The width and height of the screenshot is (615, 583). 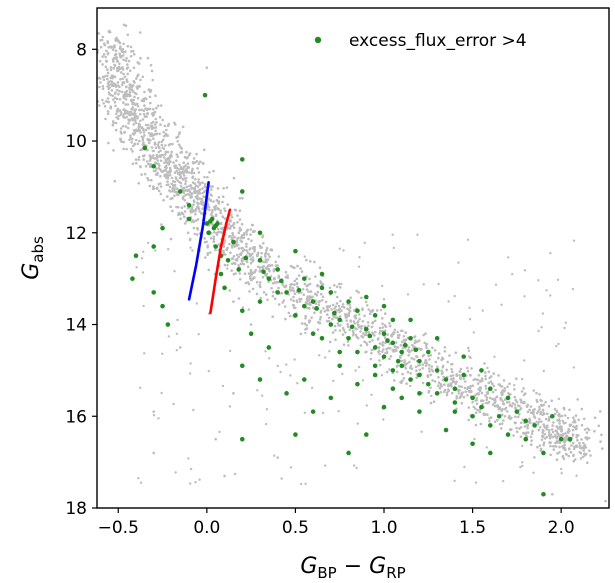 What do you see at coordinates (220, 261) in the screenshot?
I see `series-line` at bounding box center [220, 261].